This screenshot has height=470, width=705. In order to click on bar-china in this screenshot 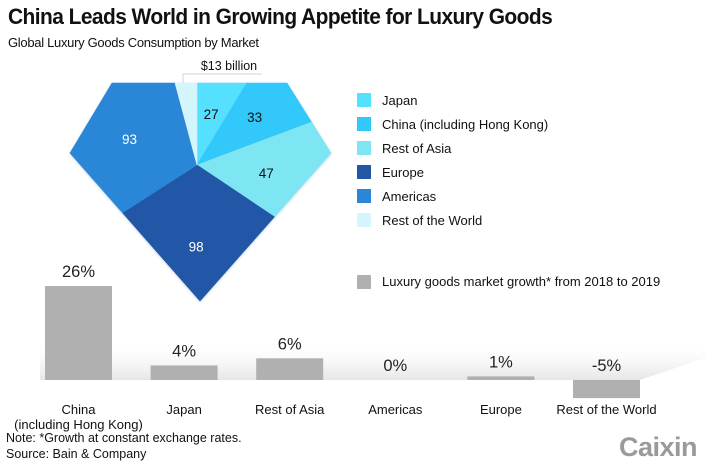, I will do `click(78, 333)`.